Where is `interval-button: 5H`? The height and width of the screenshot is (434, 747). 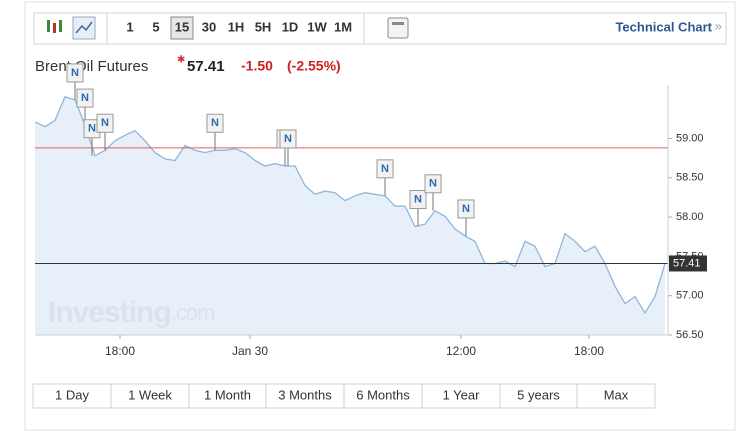
interval-button: 5H is located at coordinates (263, 26).